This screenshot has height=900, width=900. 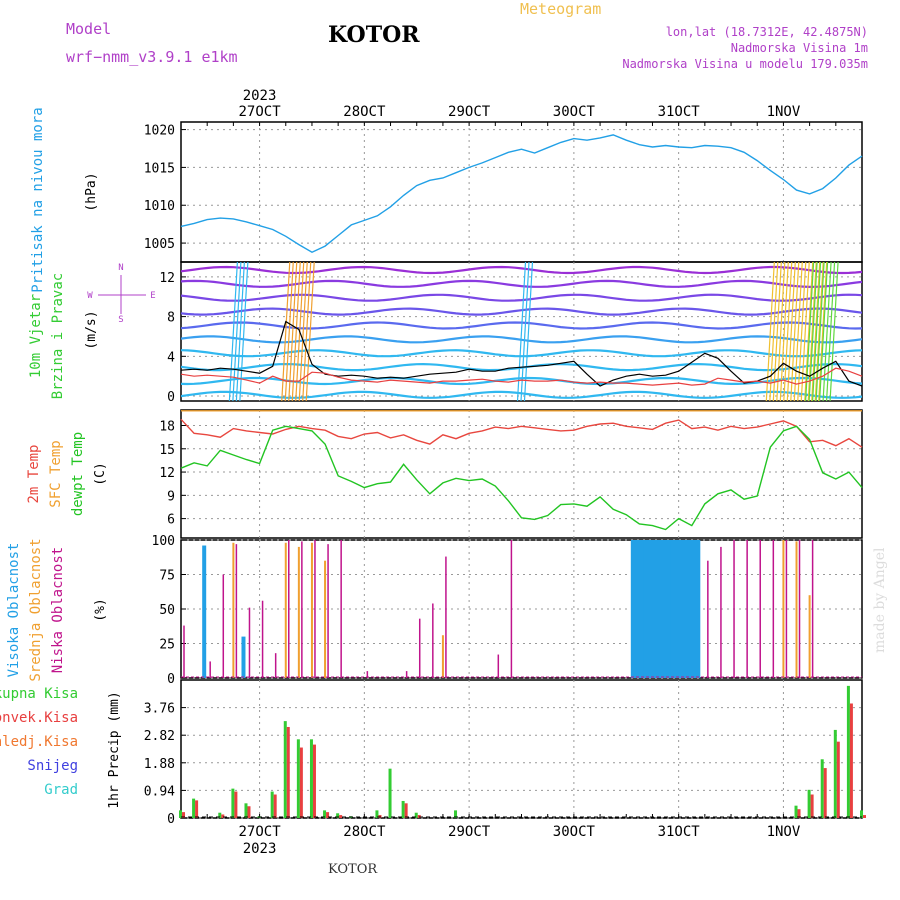 I want to click on wind-gust-line, so click(x=521, y=376).